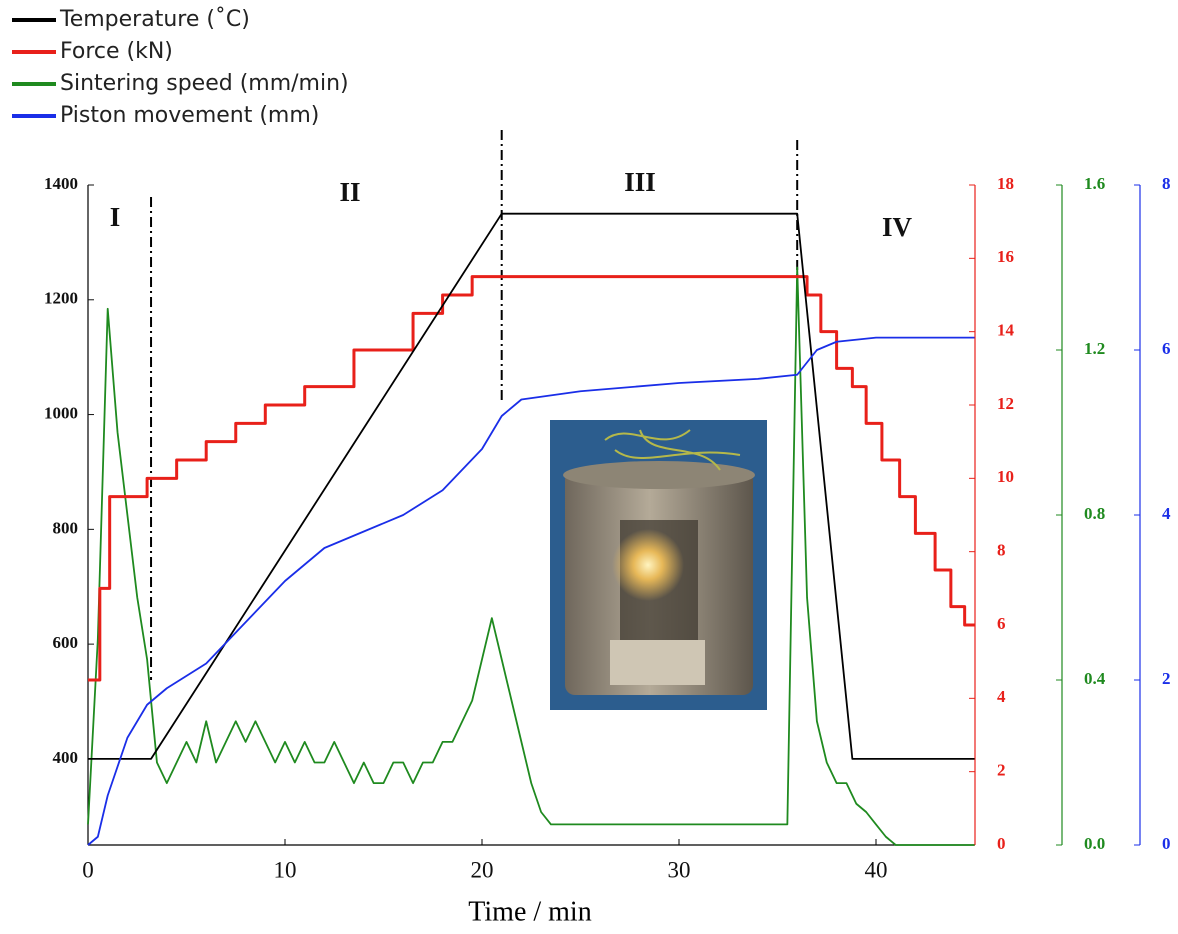 The image size is (1178, 934). Describe the element at coordinates (482, 869) in the screenshot. I see `x-tick-label: 20` at that location.